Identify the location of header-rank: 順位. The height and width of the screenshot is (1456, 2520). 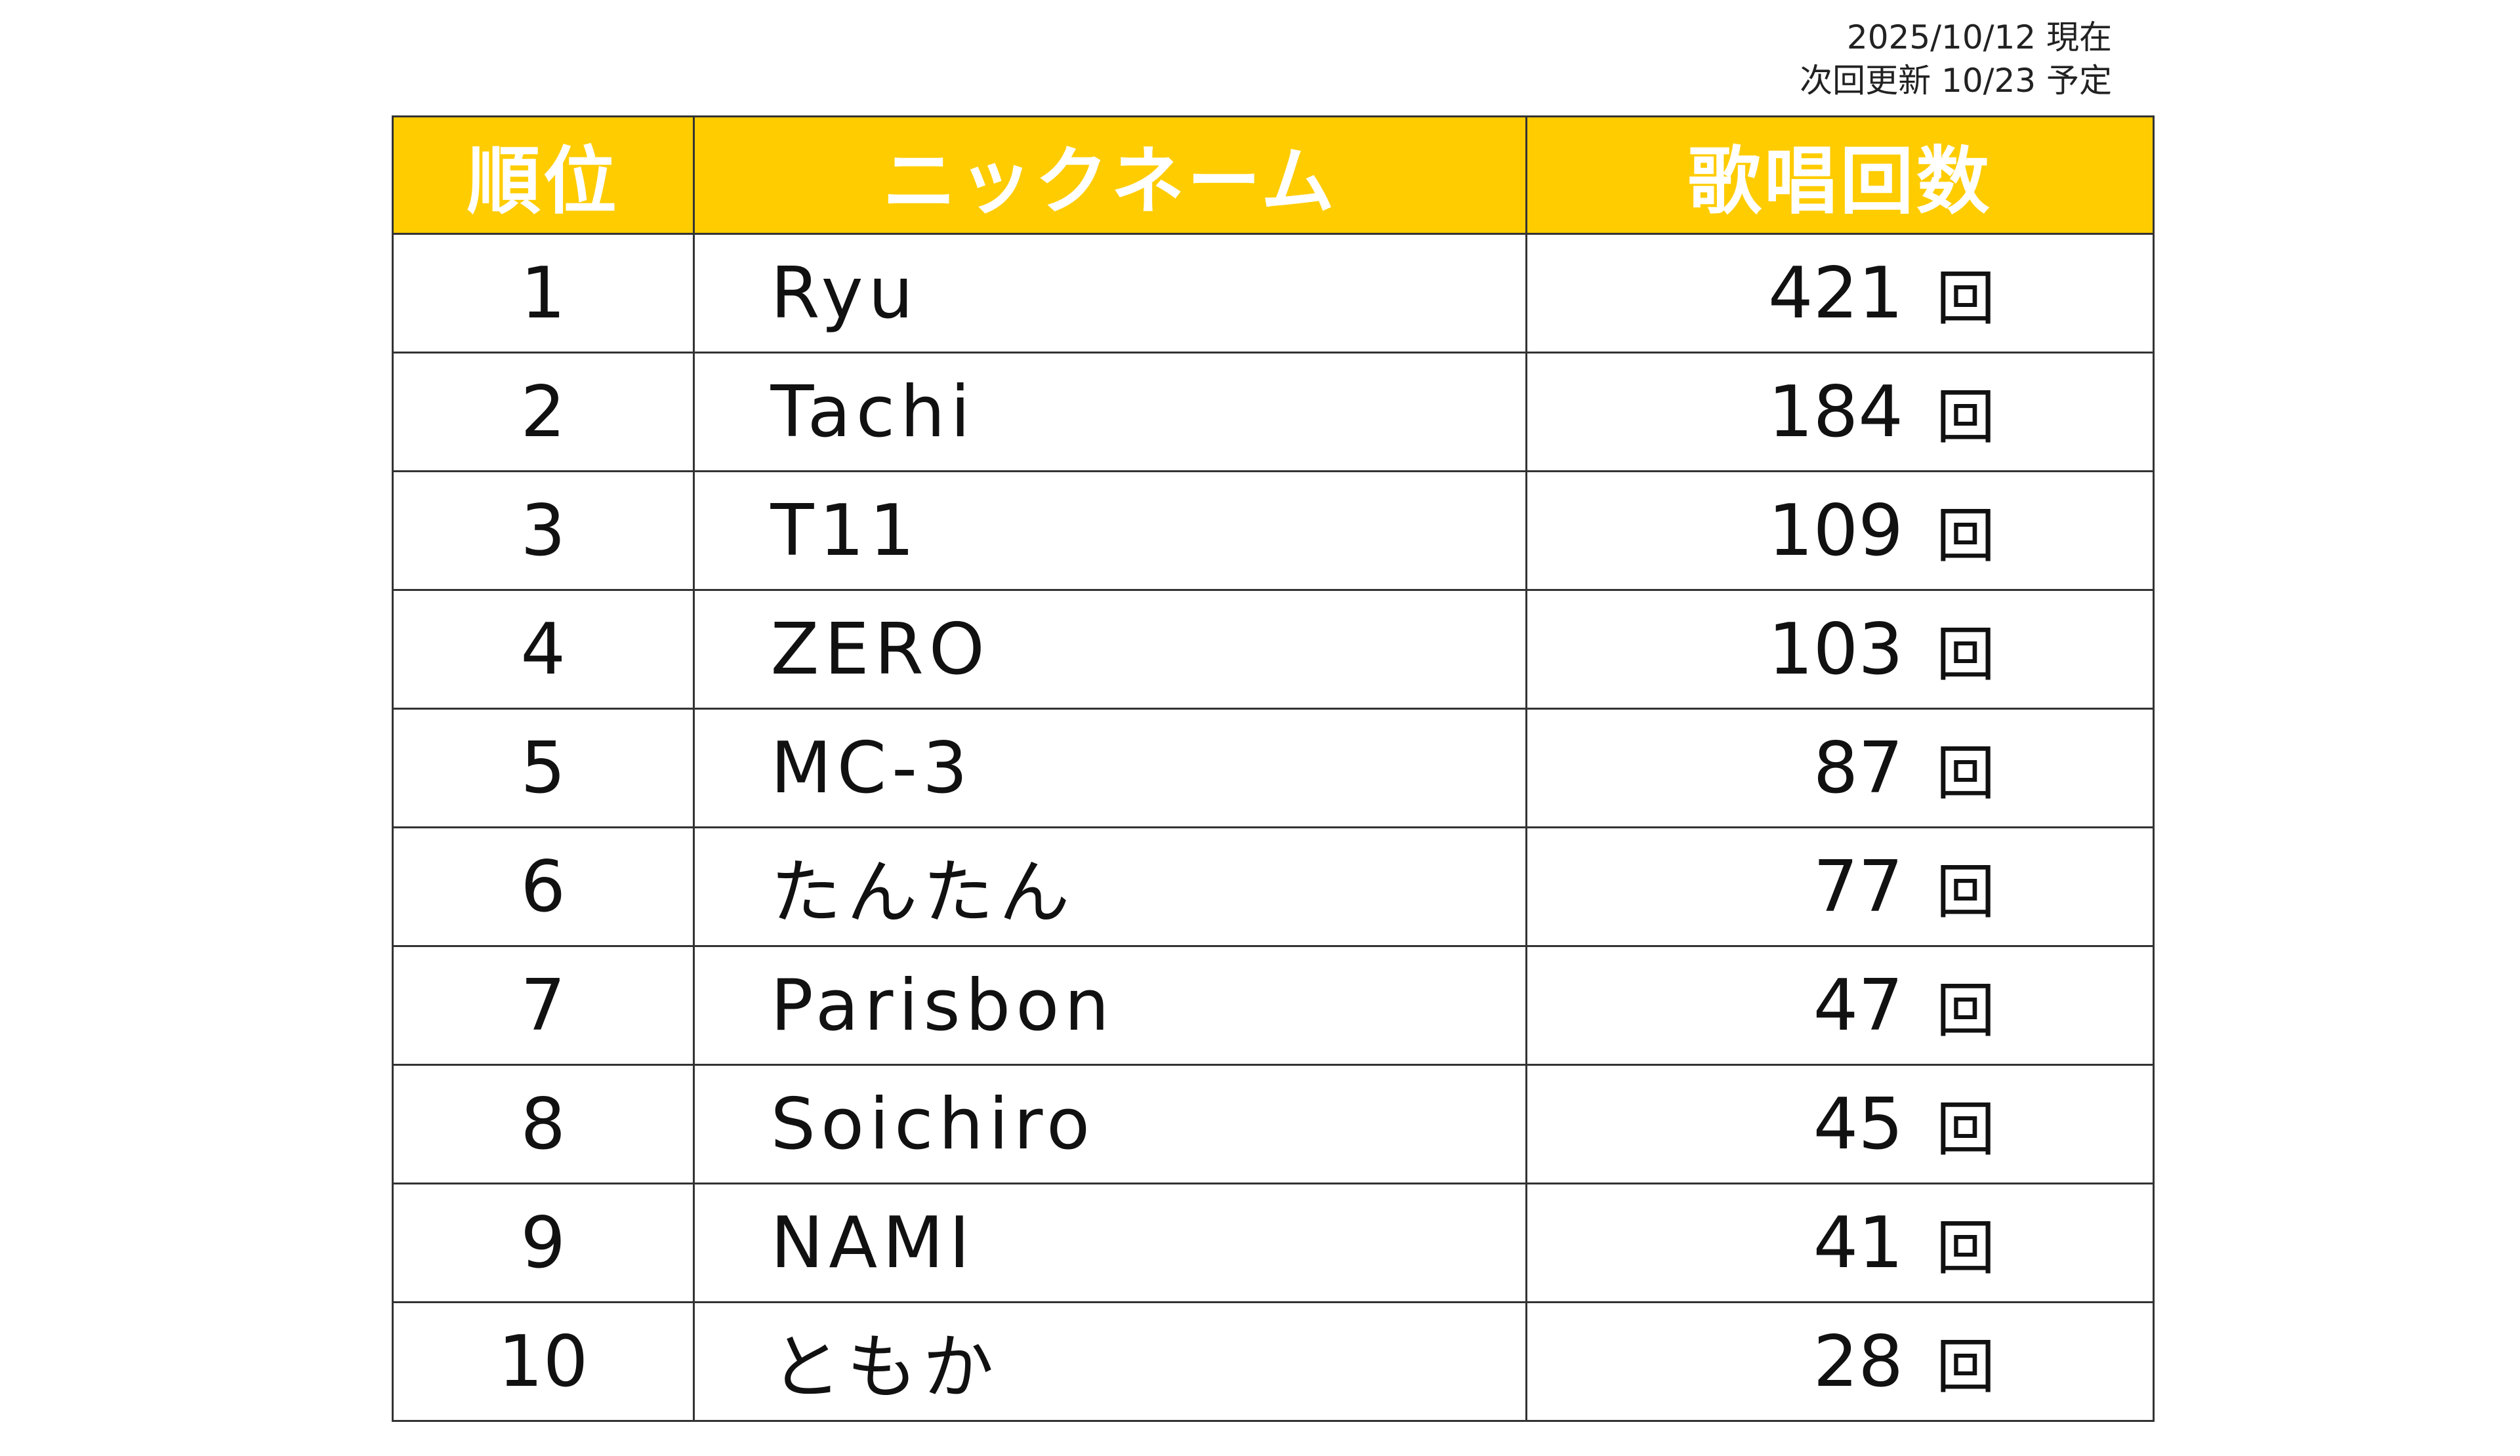
(543, 175).